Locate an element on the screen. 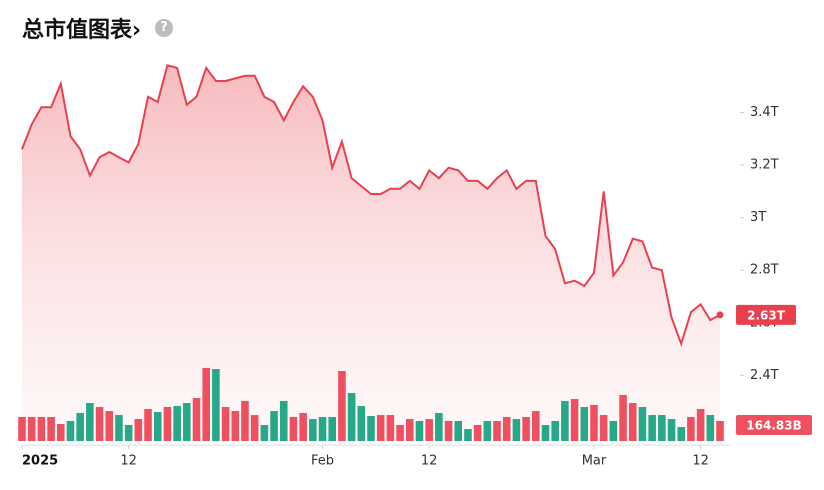 This screenshot has height=490, width=824. chart-title: 总市值图表› is located at coordinates (82, 30).